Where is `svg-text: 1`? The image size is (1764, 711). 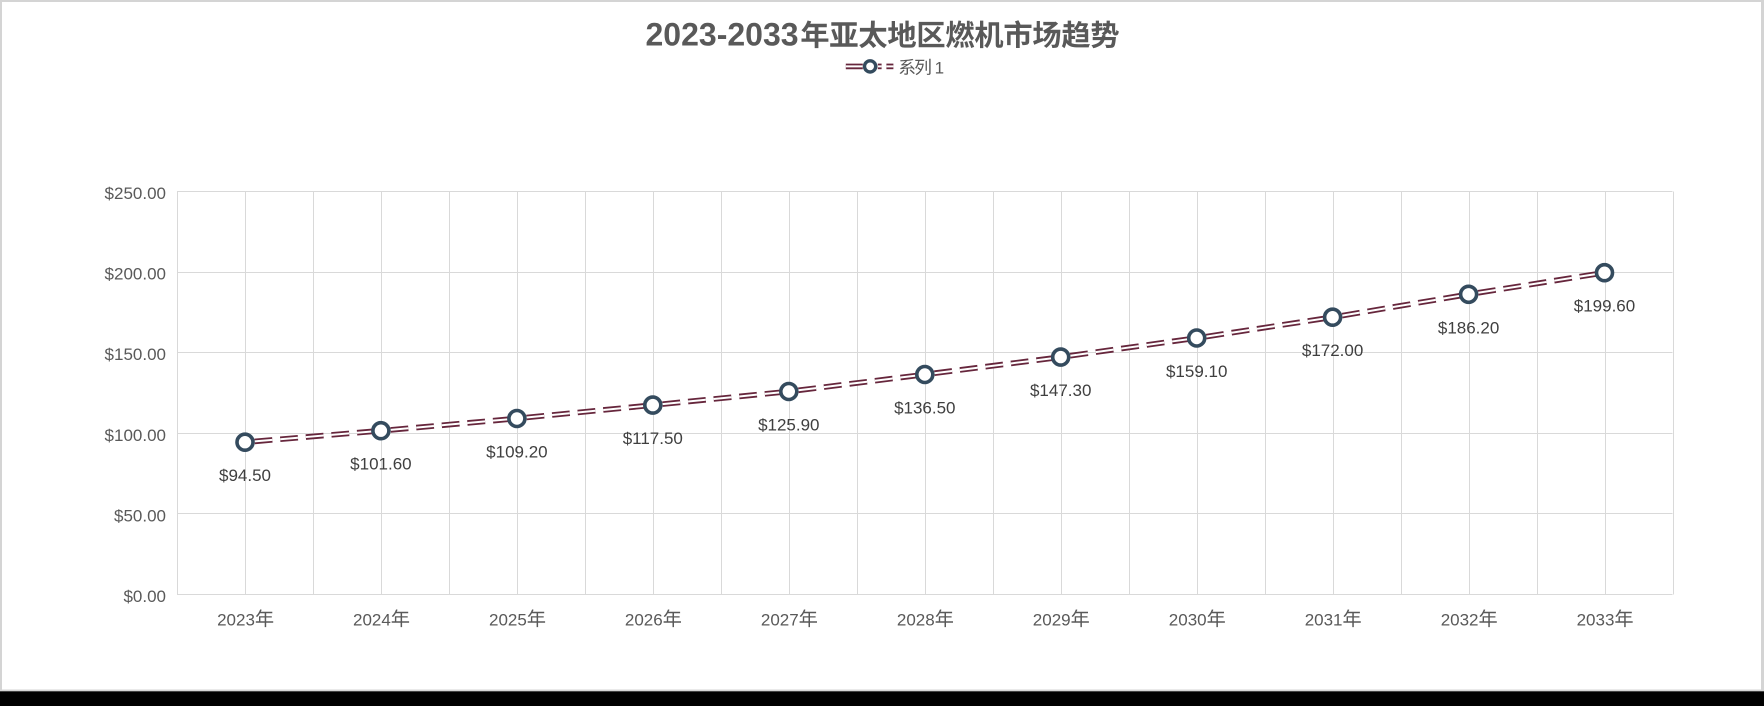 svg-text: 1 is located at coordinates (939, 68).